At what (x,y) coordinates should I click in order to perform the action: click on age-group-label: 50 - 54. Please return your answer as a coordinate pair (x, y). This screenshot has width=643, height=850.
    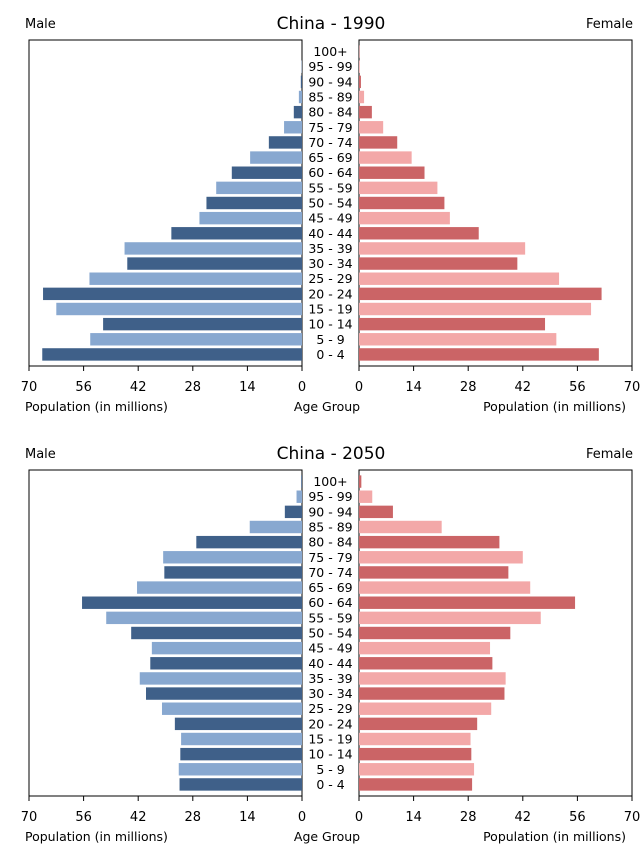
    Looking at the image, I should click on (330, 203).